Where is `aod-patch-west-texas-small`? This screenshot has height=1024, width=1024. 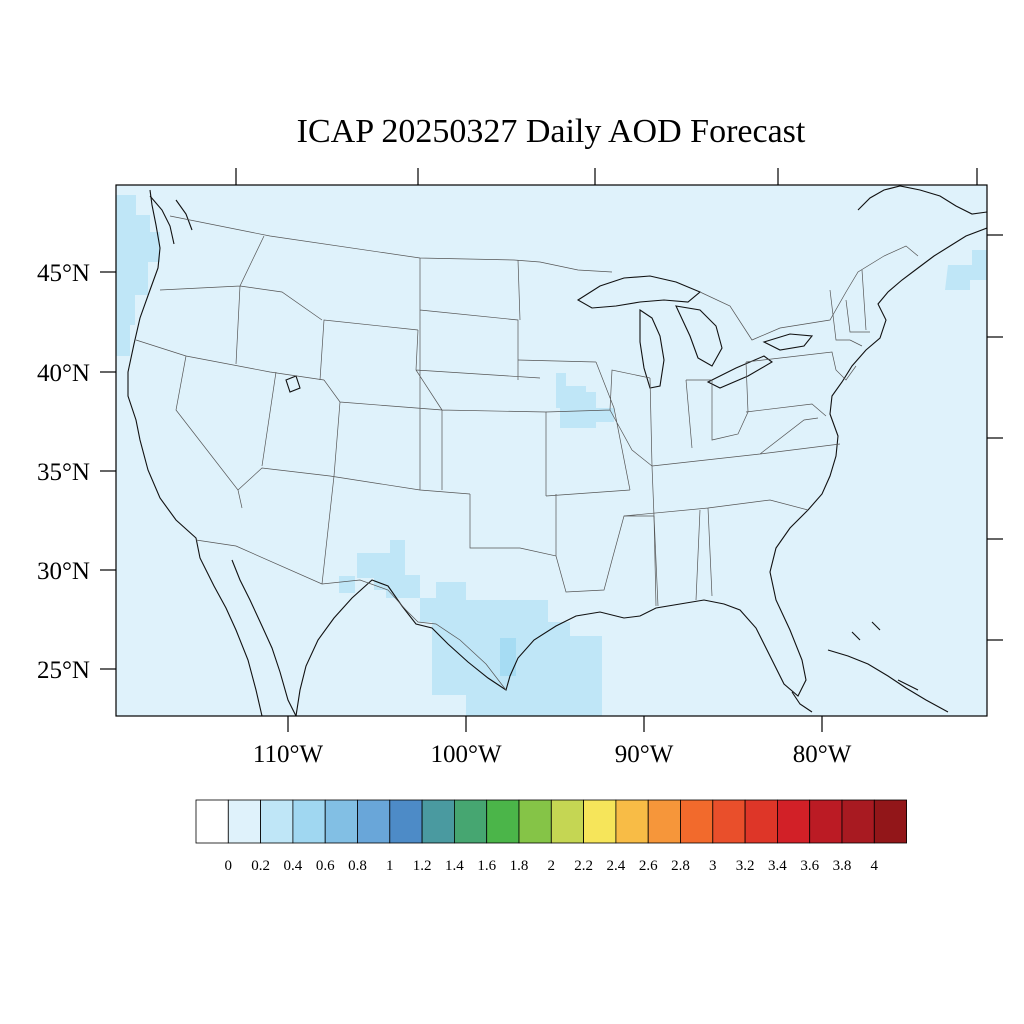
aod-patch-west-texas-small is located at coordinates (347, 584).